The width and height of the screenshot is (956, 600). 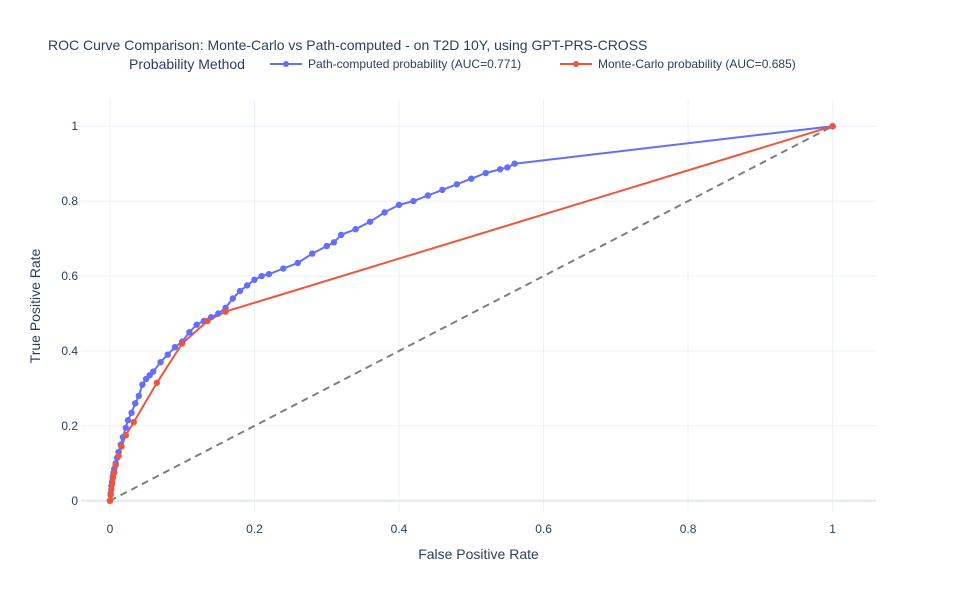 I want to click on x-tick-label-4: 0.8, so click(x=688, y=529).